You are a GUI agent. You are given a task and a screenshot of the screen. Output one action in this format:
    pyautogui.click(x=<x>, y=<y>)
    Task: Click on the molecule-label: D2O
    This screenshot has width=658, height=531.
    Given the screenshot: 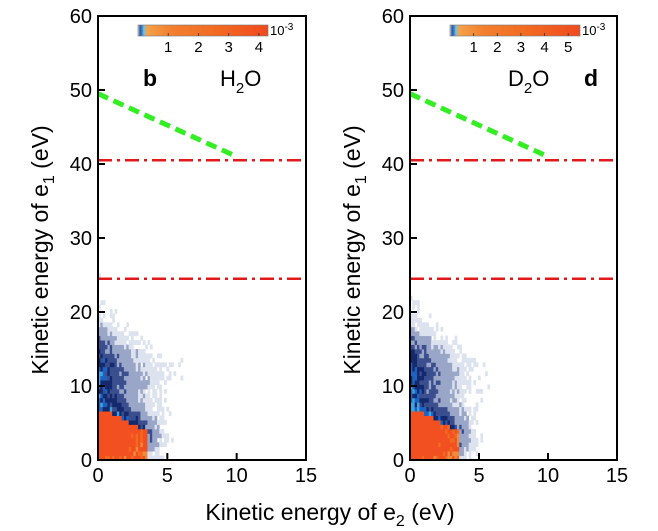 What is the action you would take?
    pyautogui.click(x=528, y=81)
    